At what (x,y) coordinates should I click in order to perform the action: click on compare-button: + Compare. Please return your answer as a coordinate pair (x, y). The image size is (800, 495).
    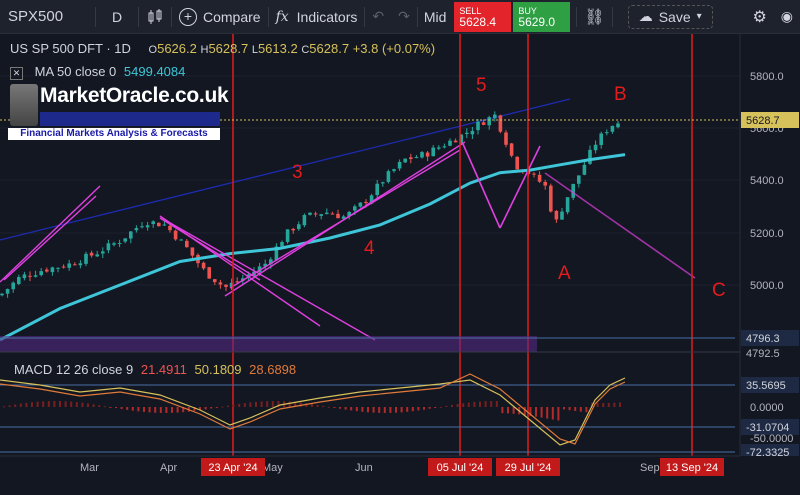
    Looking at the image, I should click on (220, 16).